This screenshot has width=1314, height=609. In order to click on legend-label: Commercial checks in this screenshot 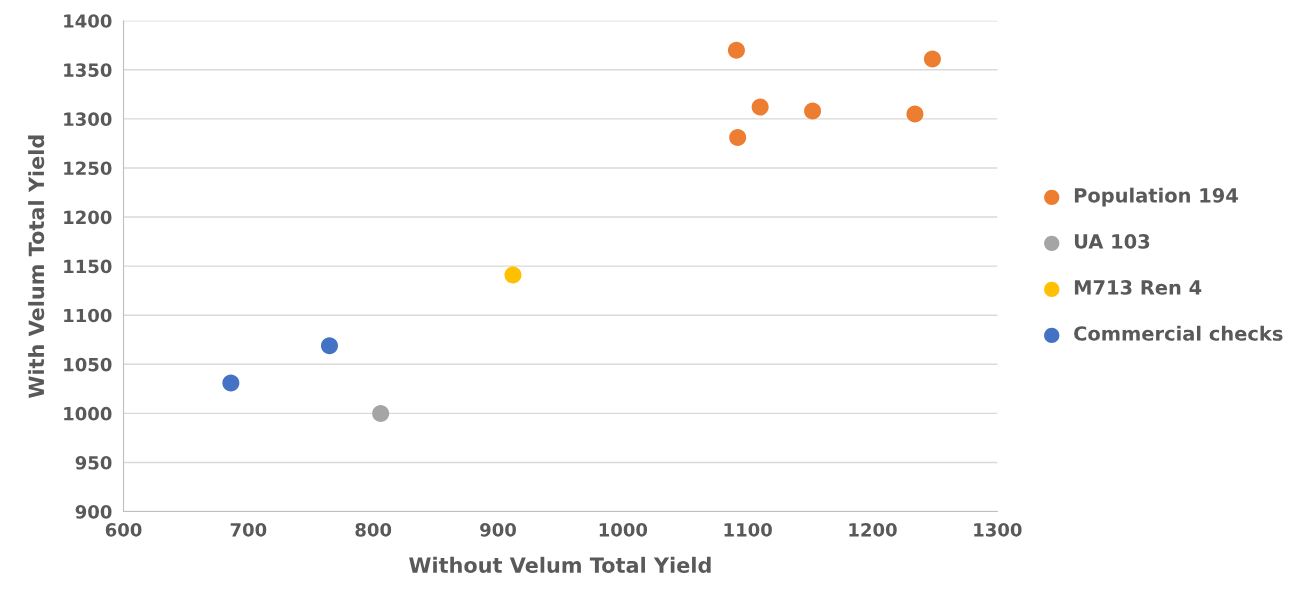, I will do `click(1178, 333)`.